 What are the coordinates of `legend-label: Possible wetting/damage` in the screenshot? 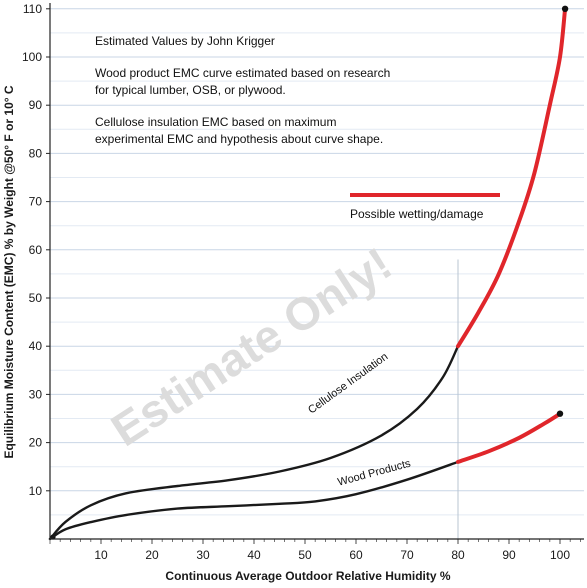 It's located at (417, 214).